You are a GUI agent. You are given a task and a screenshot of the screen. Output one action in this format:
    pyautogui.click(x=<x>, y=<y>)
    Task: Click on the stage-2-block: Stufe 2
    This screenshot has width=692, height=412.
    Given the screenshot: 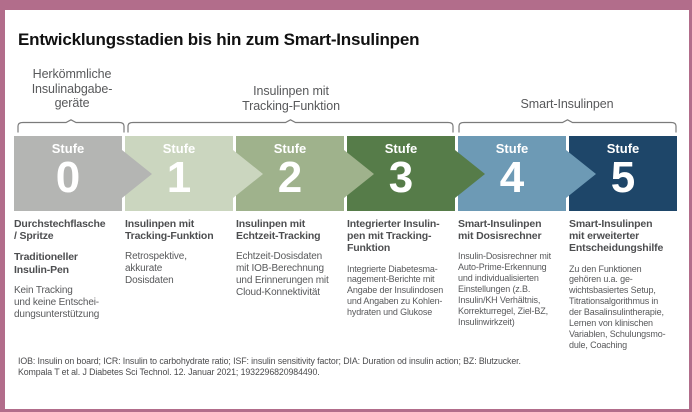 What is the action you would take?
    pyautogui.click(x=290, y=173)
    